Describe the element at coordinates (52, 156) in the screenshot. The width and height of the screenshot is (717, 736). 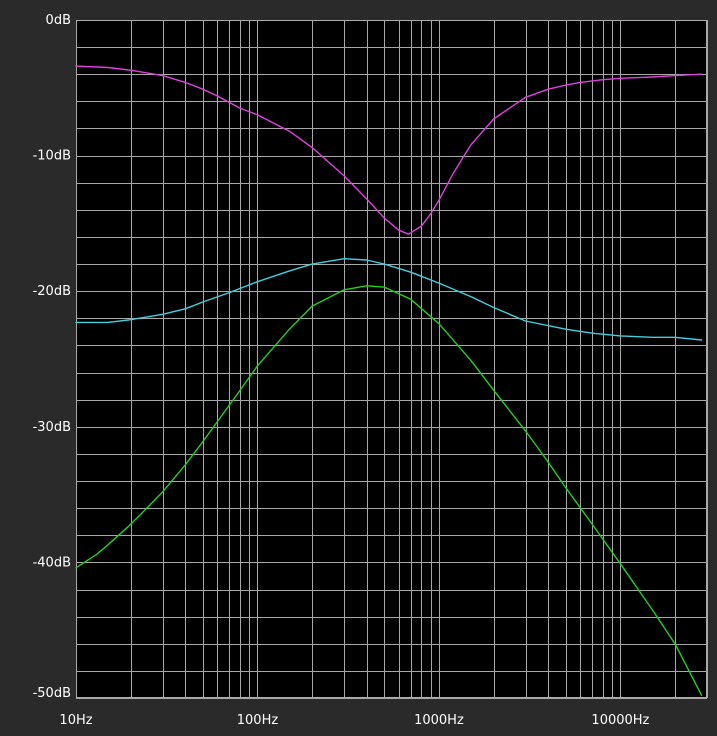
I see `y-tick-label: -10dB` at that location.